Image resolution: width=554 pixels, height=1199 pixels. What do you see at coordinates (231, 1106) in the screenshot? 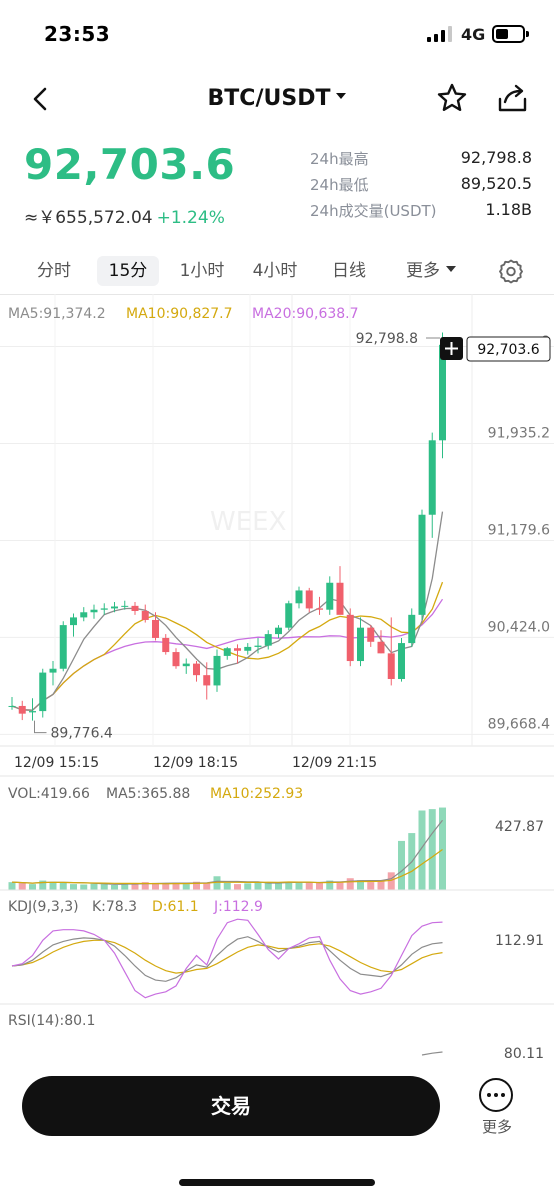
I see `trade-button: 交易` at bounding box center [231, 1106].